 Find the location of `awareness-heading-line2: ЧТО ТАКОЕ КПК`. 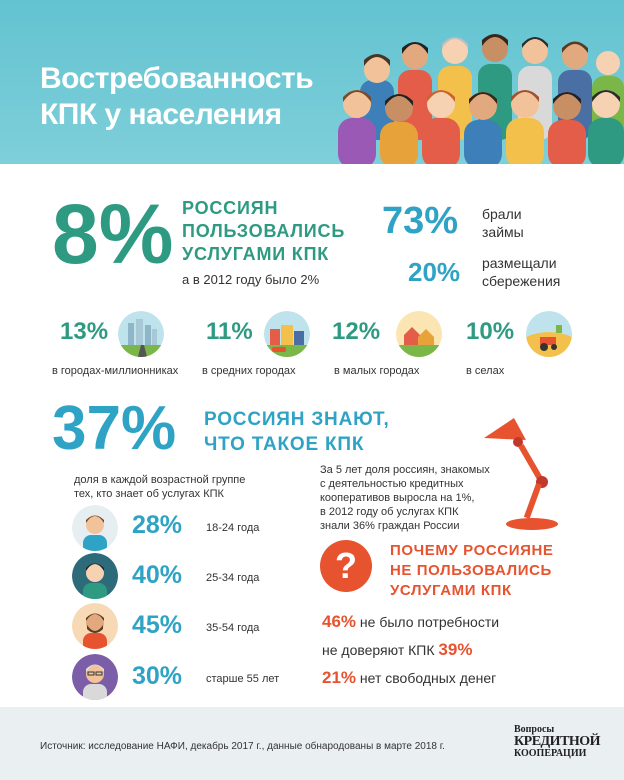

awareness-heading-line2: ЧТО ТАКОЕ КПК is located at coordinates (284, 444).